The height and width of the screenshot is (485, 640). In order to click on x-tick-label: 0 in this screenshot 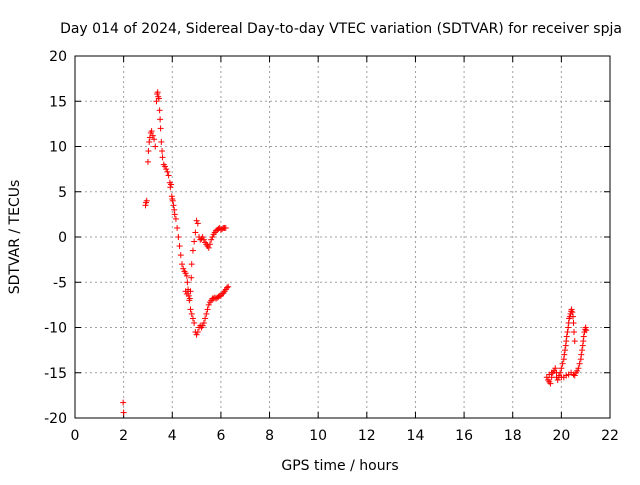, I will do `click(75, 436)`.